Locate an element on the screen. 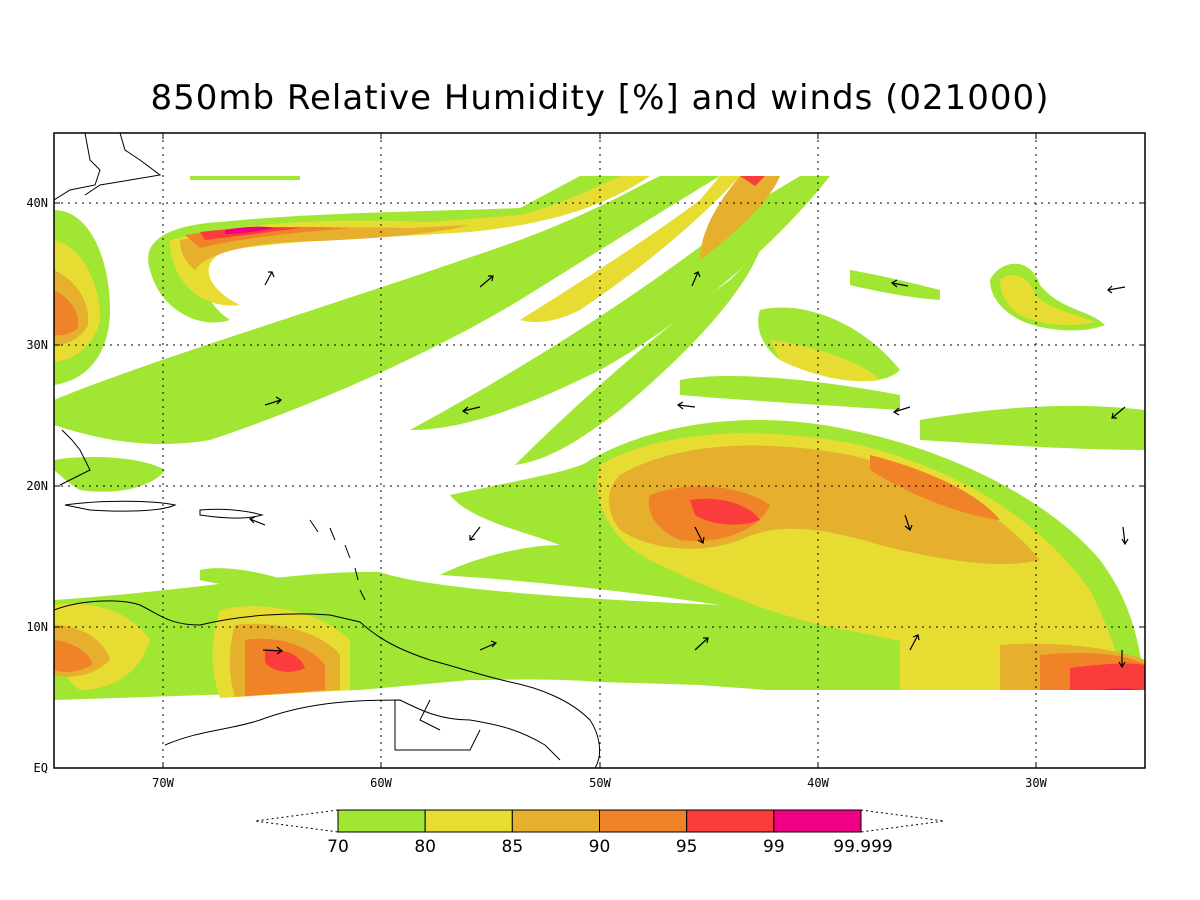  lat-label-20n: 20N is located at coordinates (37, 486).